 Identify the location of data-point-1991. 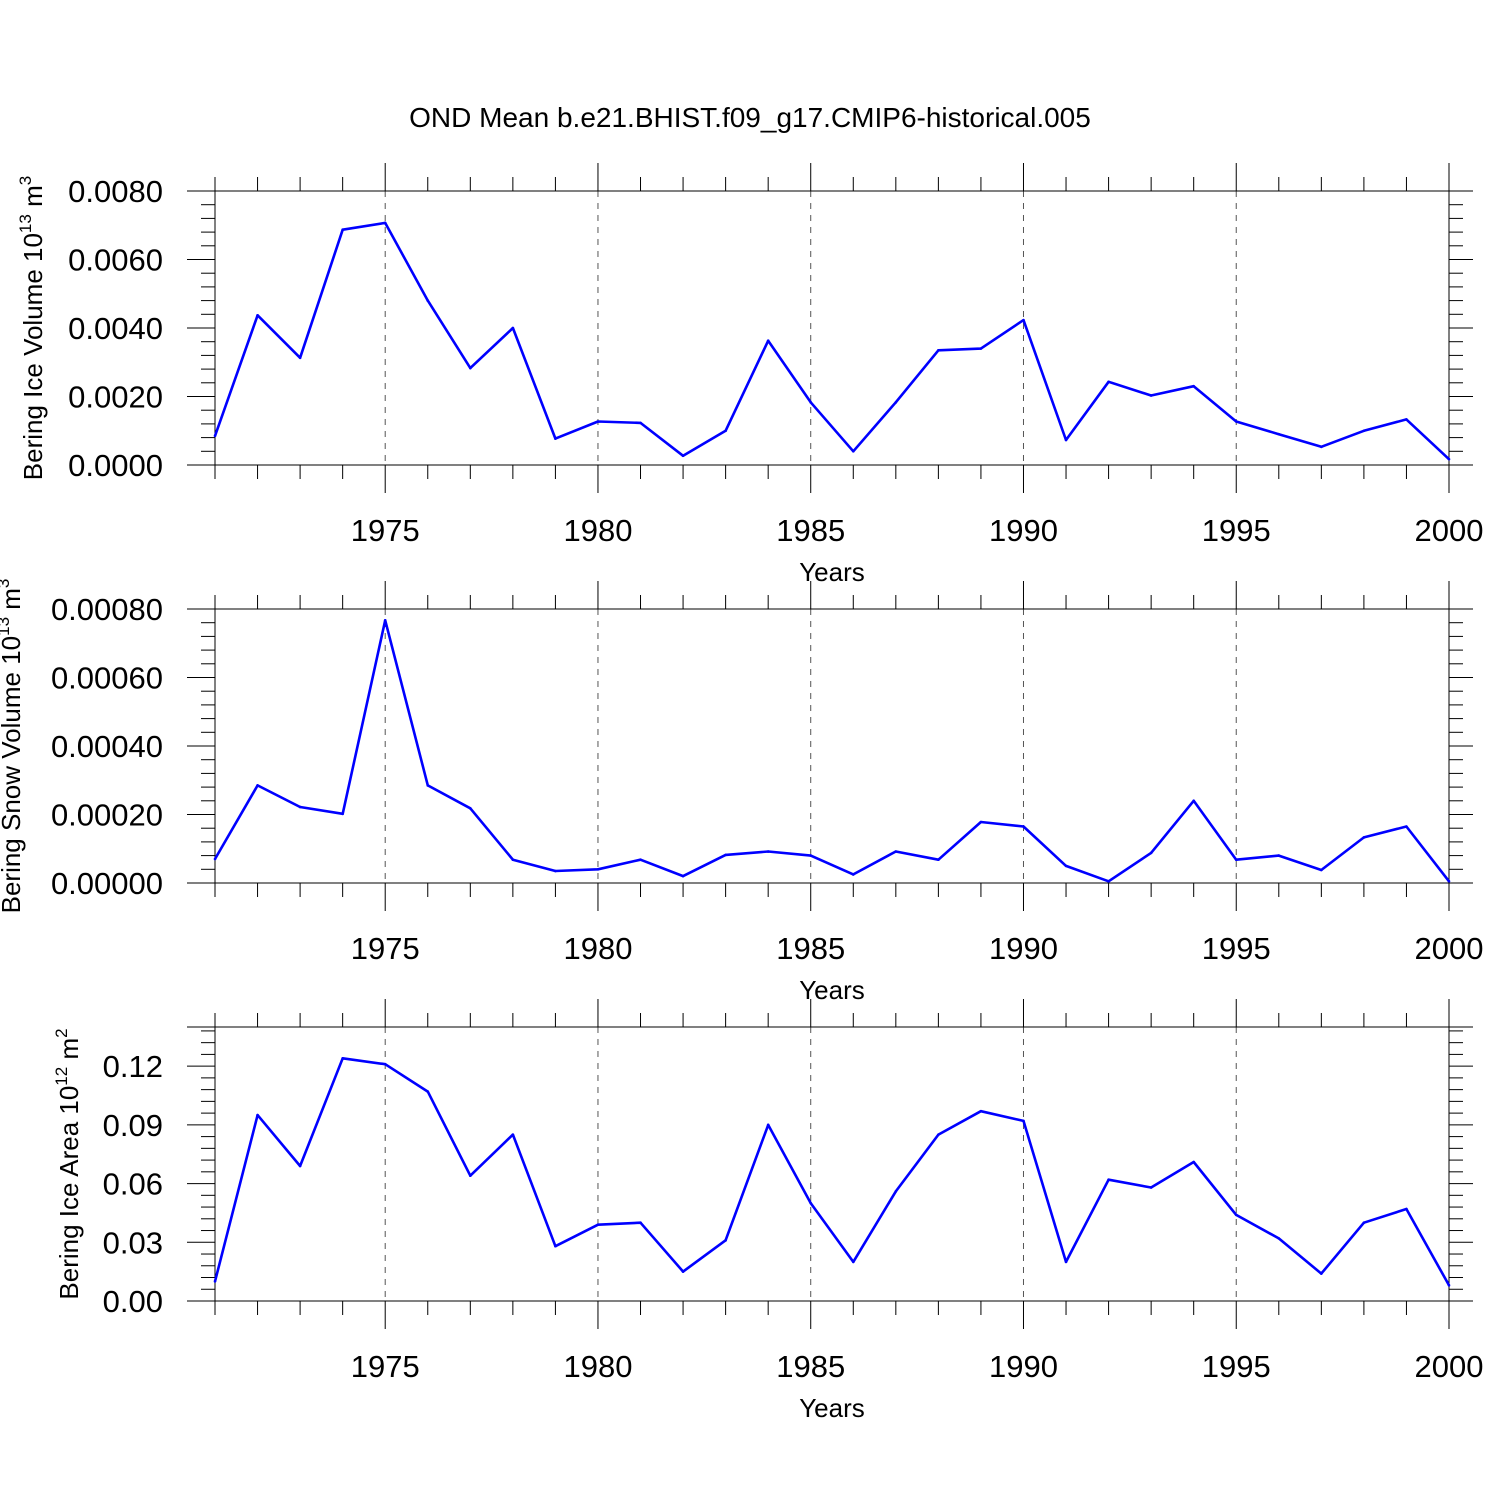
(1066, 440).